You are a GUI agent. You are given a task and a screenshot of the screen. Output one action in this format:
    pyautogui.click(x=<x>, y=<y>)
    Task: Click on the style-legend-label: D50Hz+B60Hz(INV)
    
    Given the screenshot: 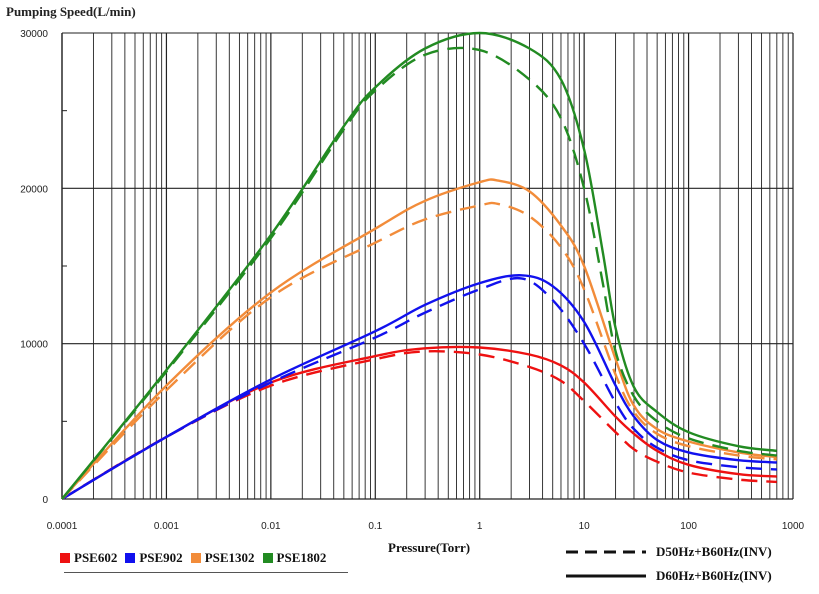 What is the action you would take?
    pyautogui.click(x=714, y=551)
    